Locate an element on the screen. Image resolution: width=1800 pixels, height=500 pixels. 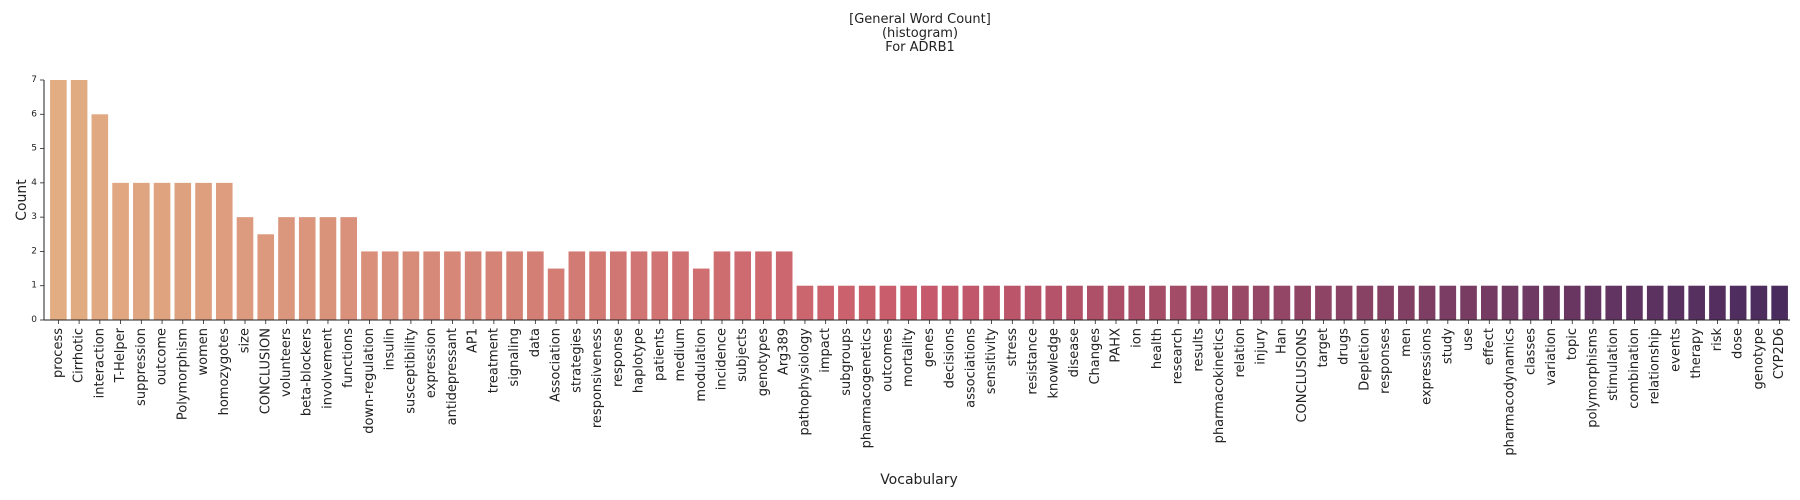
bar-classes is located at coordinates (1531, 302).